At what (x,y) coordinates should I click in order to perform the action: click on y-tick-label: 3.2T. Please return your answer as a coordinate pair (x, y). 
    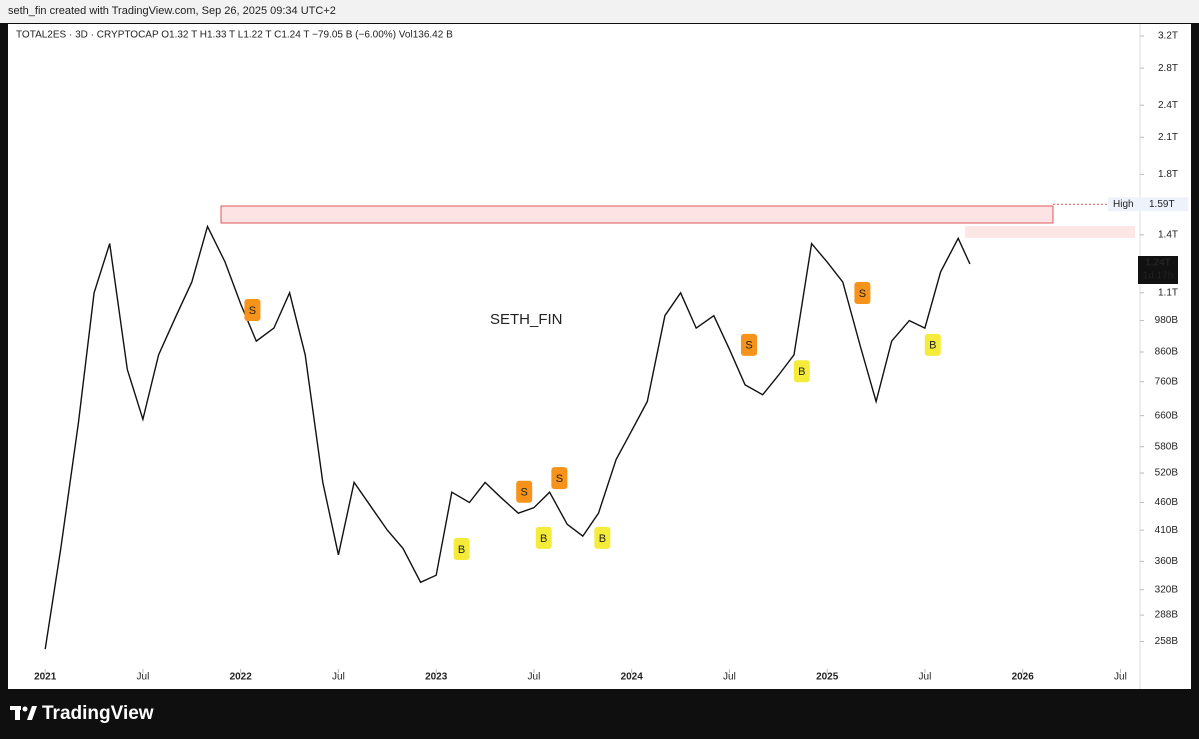
    Looking at the image, I should click on (1168, 36).